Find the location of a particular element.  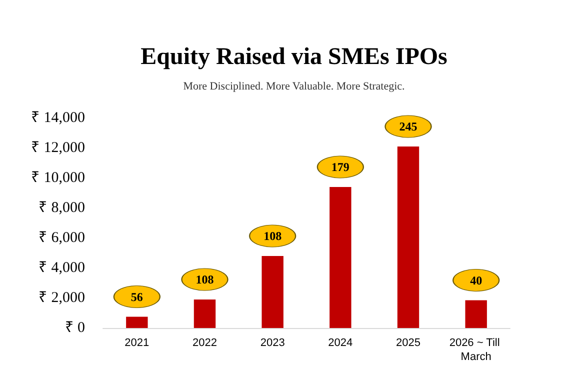

x-tick-label: 2026 ~ Till March is located at coordinates (476, 350).